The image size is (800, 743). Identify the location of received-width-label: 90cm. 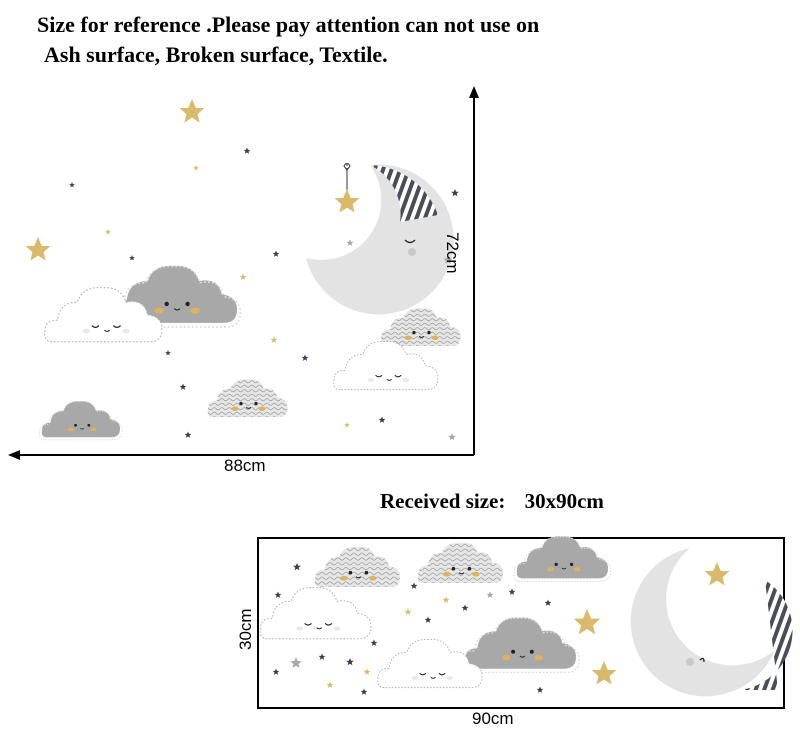
(493, 718).